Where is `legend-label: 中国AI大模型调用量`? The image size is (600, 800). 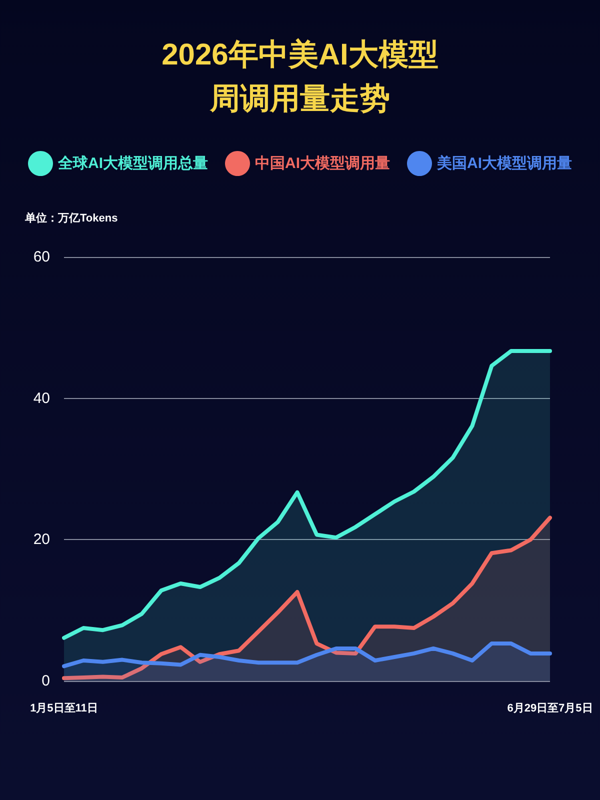 legend-label: 中国AI大模型调用量 is located at coordinates (322, 163).